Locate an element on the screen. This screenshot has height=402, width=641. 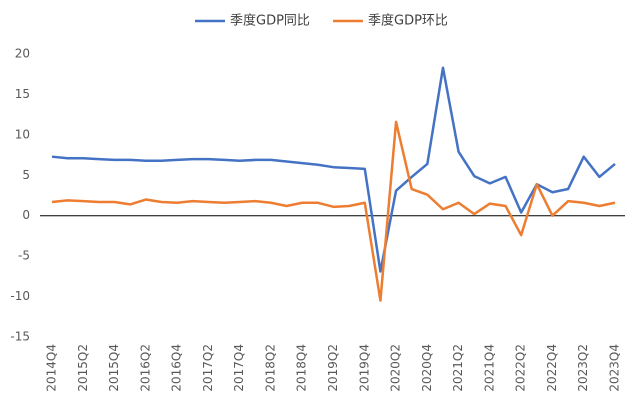
x-tick-label: 2021Q4 is located at coordinates (489, 368).